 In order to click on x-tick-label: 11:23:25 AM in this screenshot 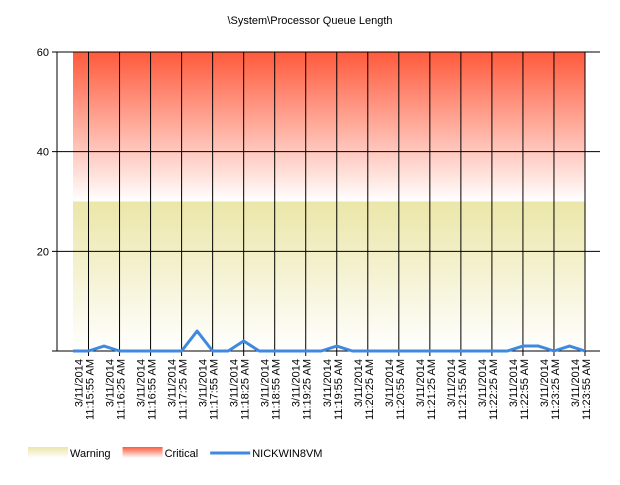, I will do `click(556, 389)`.